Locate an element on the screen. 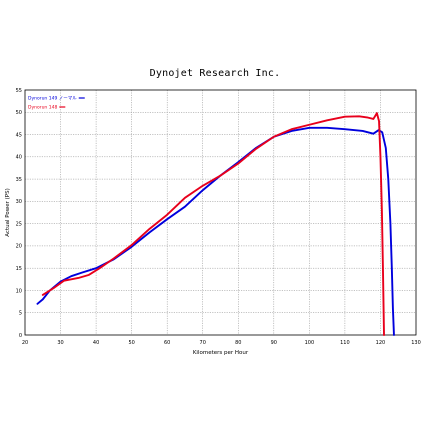 The image size is (430, 430). legend: Dynorun 149 ノーマル Dynorun 148 is located at coordinates (56, 103).